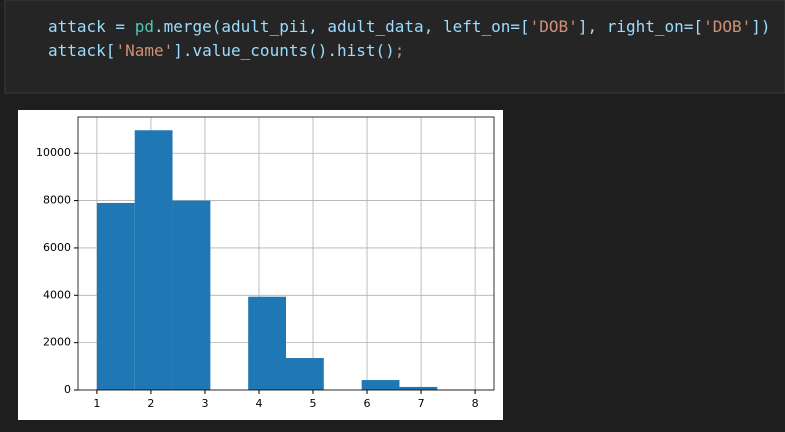  Describe the element at coordinates (204, 403) in the screenshot. I see `x-tick-label: 3` at that location.